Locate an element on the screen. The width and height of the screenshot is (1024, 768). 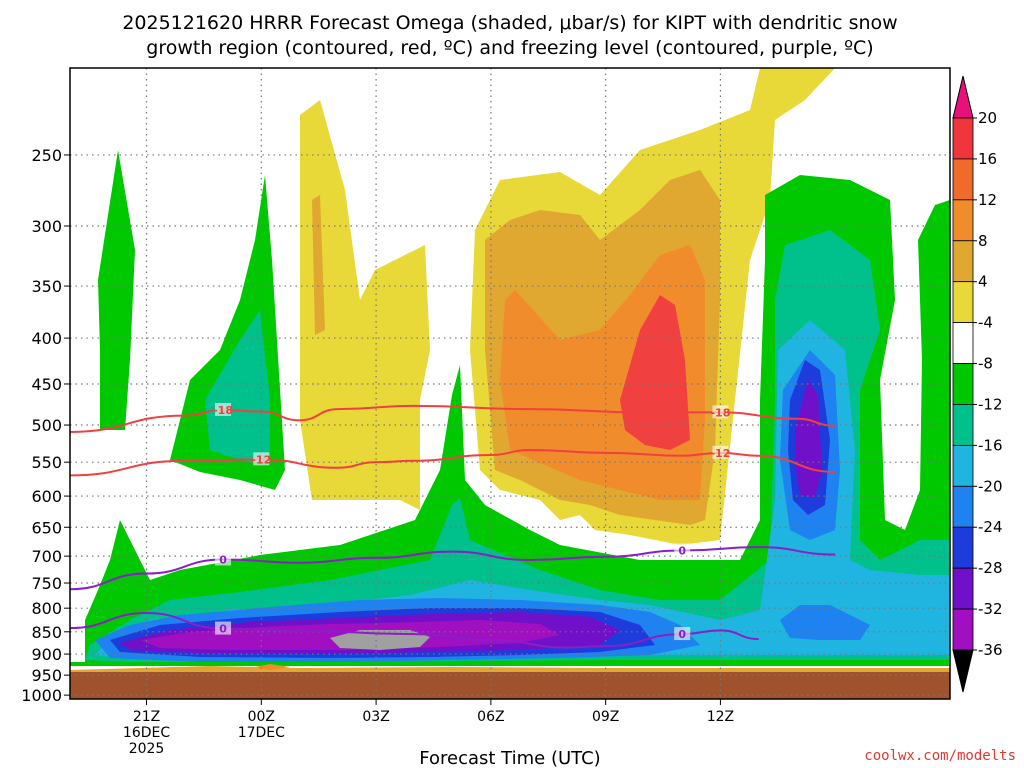
x-tick-label: 06Z is located at coordinates (490, 717).